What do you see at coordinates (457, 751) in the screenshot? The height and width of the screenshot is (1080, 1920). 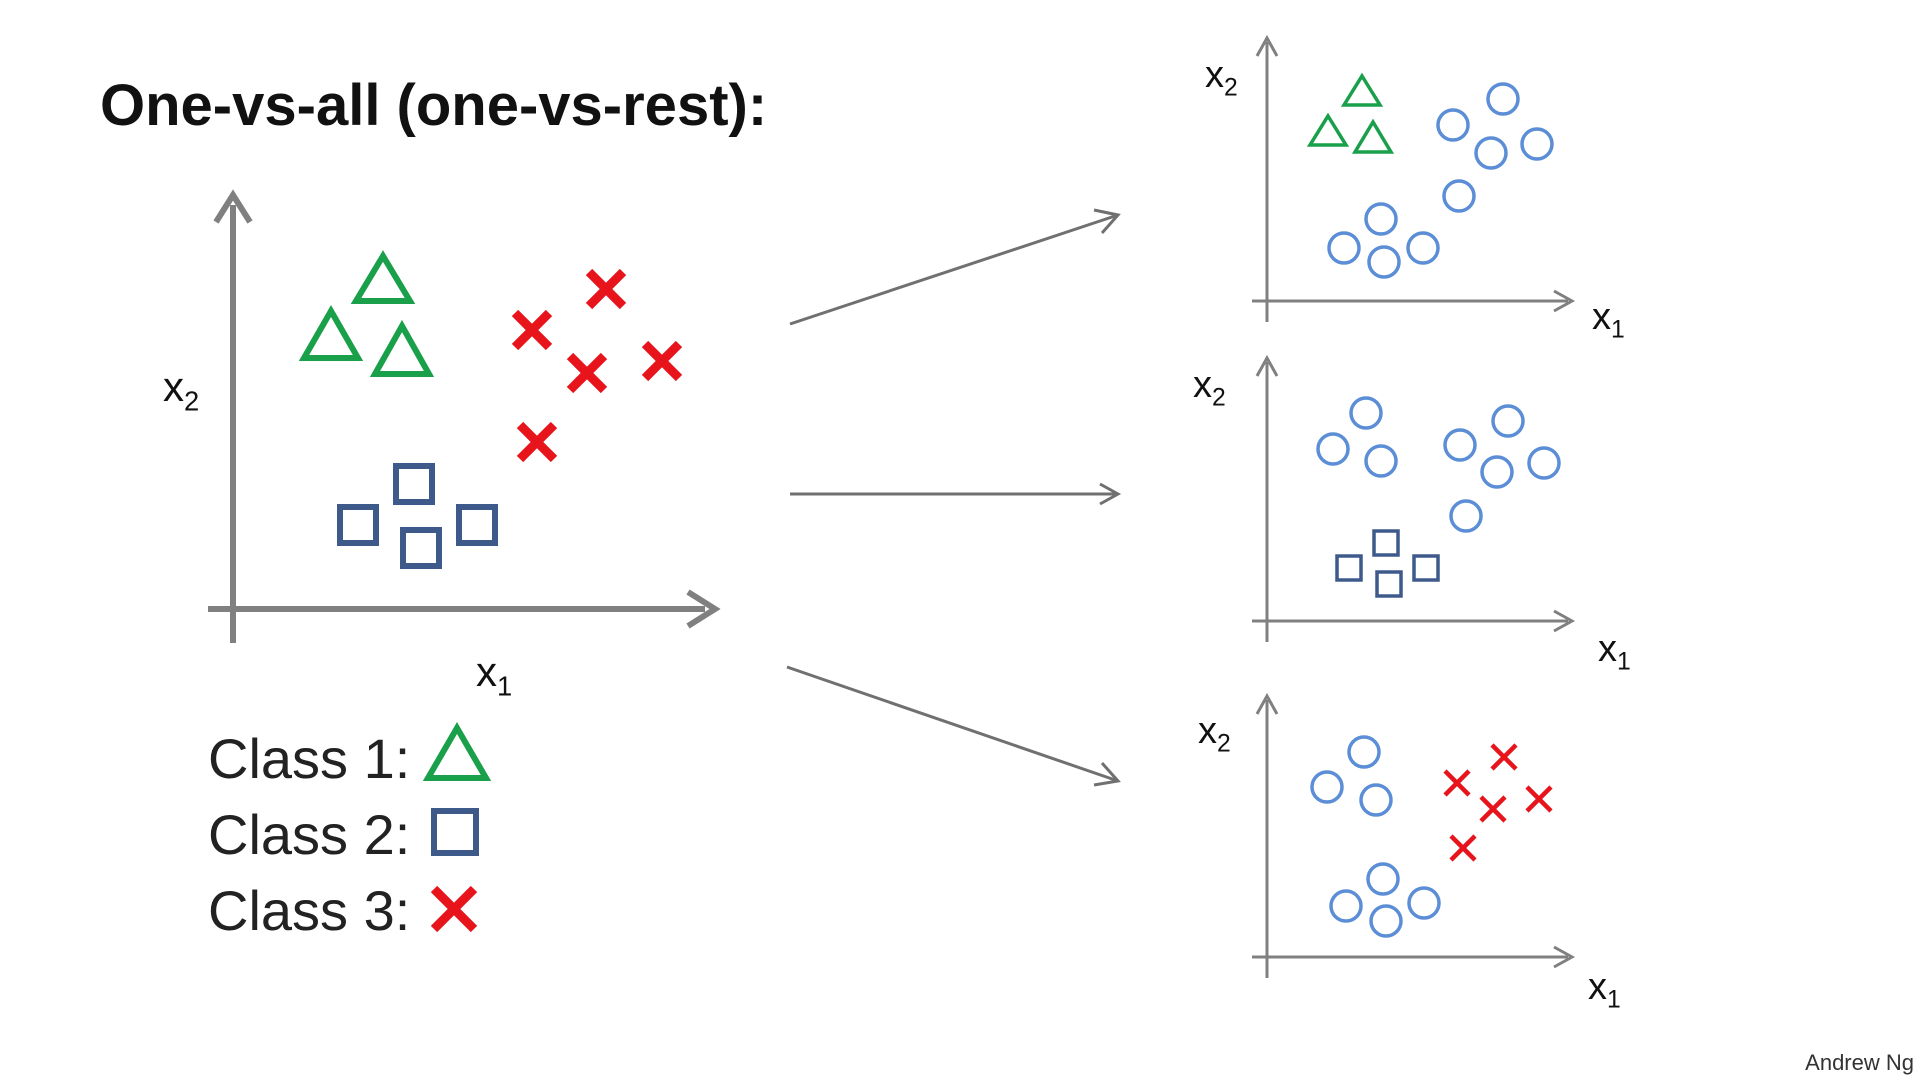 I see `legend-triangle-icon` at bounding box center [457, 751].